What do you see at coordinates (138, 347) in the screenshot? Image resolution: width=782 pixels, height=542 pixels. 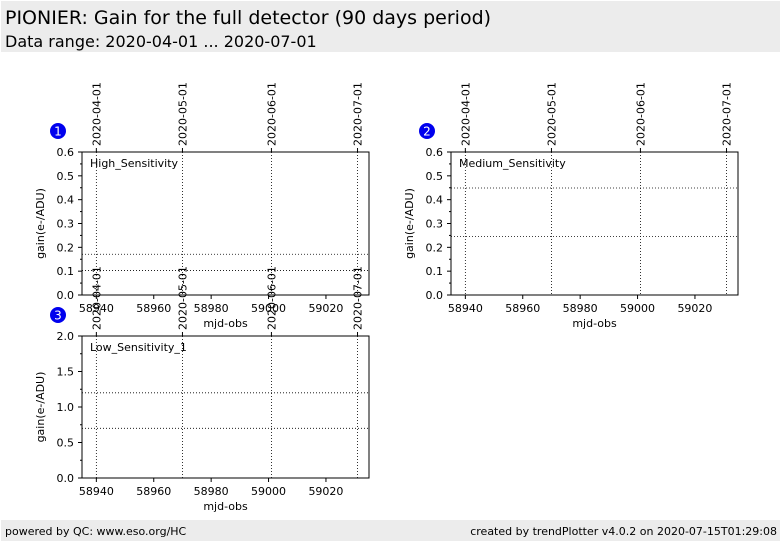 I see `plot-label: Low_Sensitivity_1` at bounding box center [138, 347].